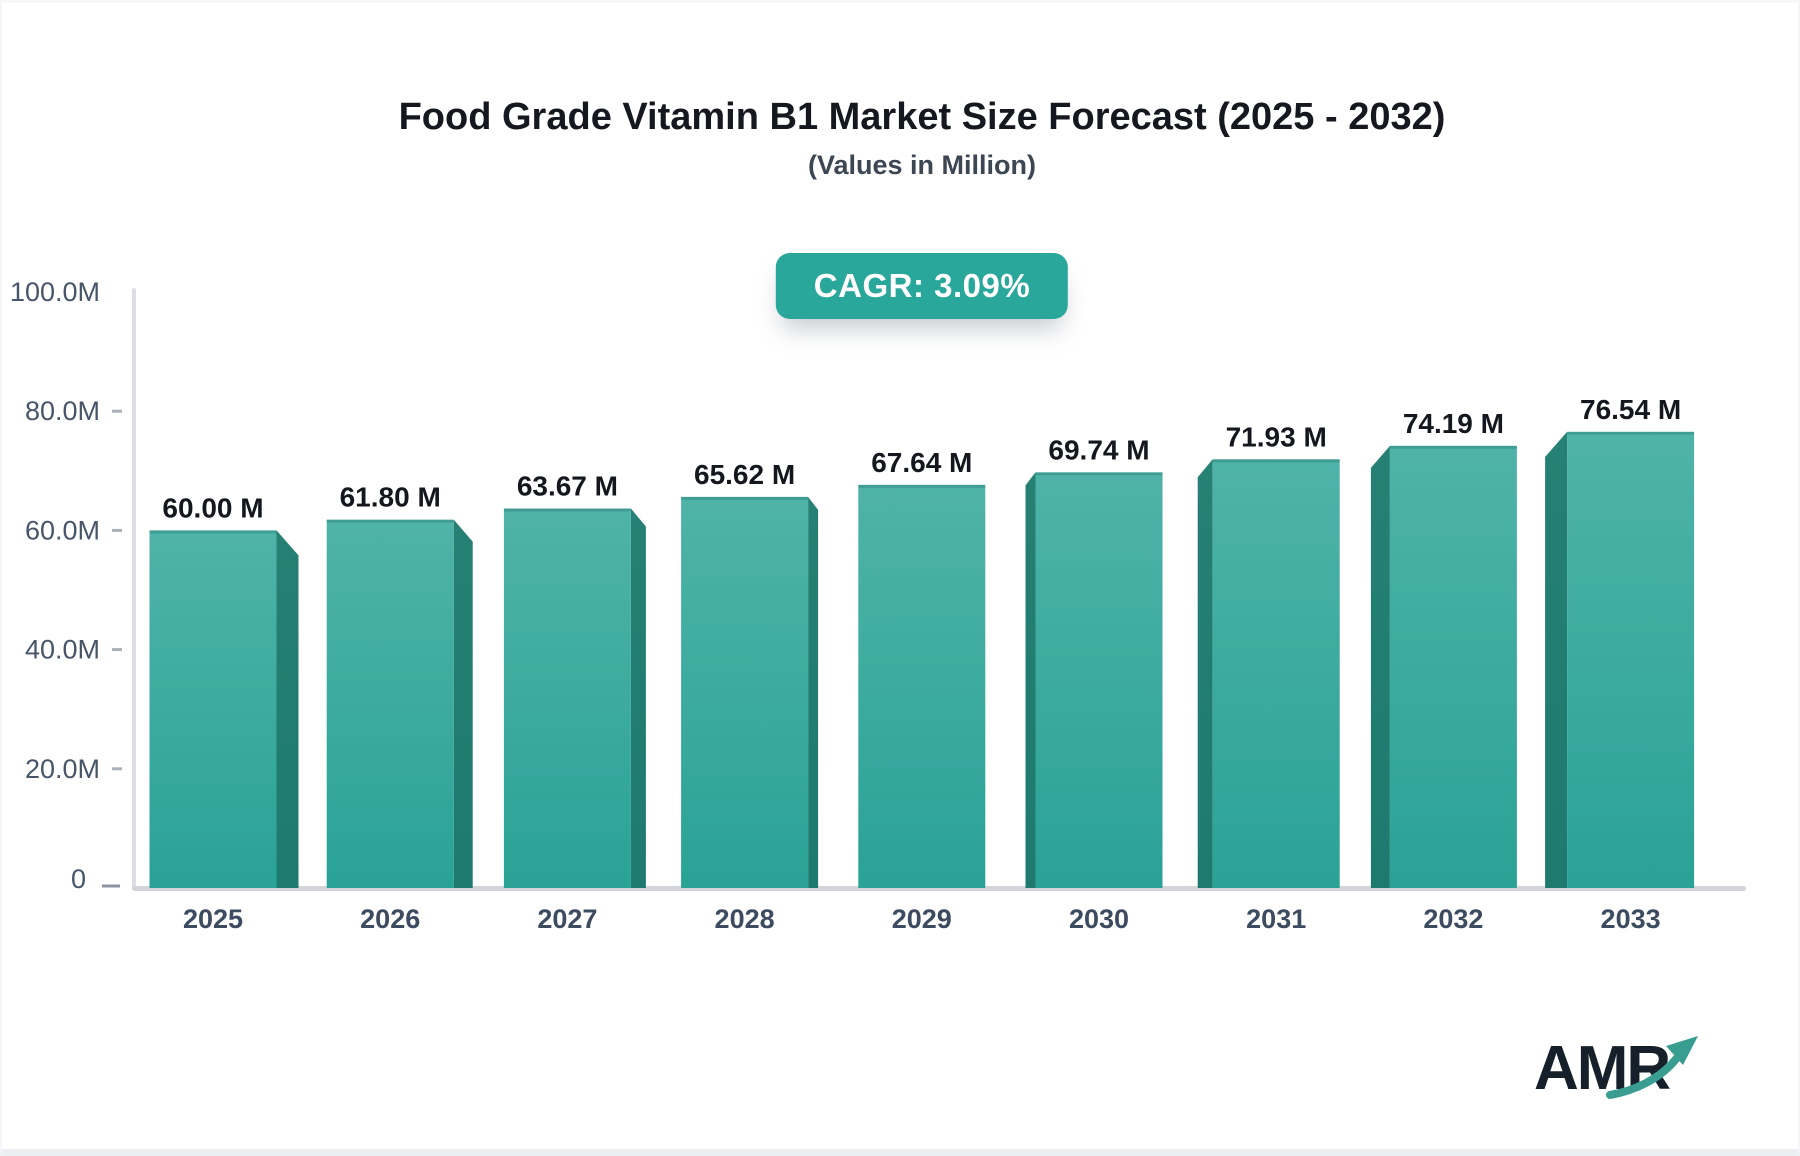  I want to click on bar-value-label: 74.19 M, so click(1453, 423).